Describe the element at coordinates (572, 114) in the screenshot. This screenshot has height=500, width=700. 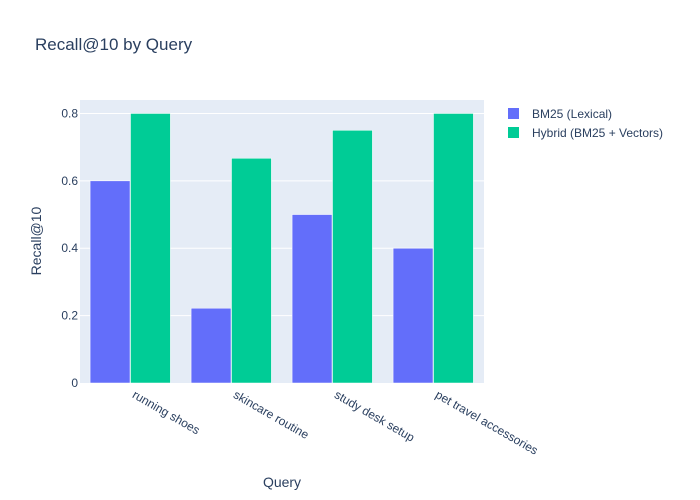
I see `legend-label: BM25 (Lexical)` at that location.